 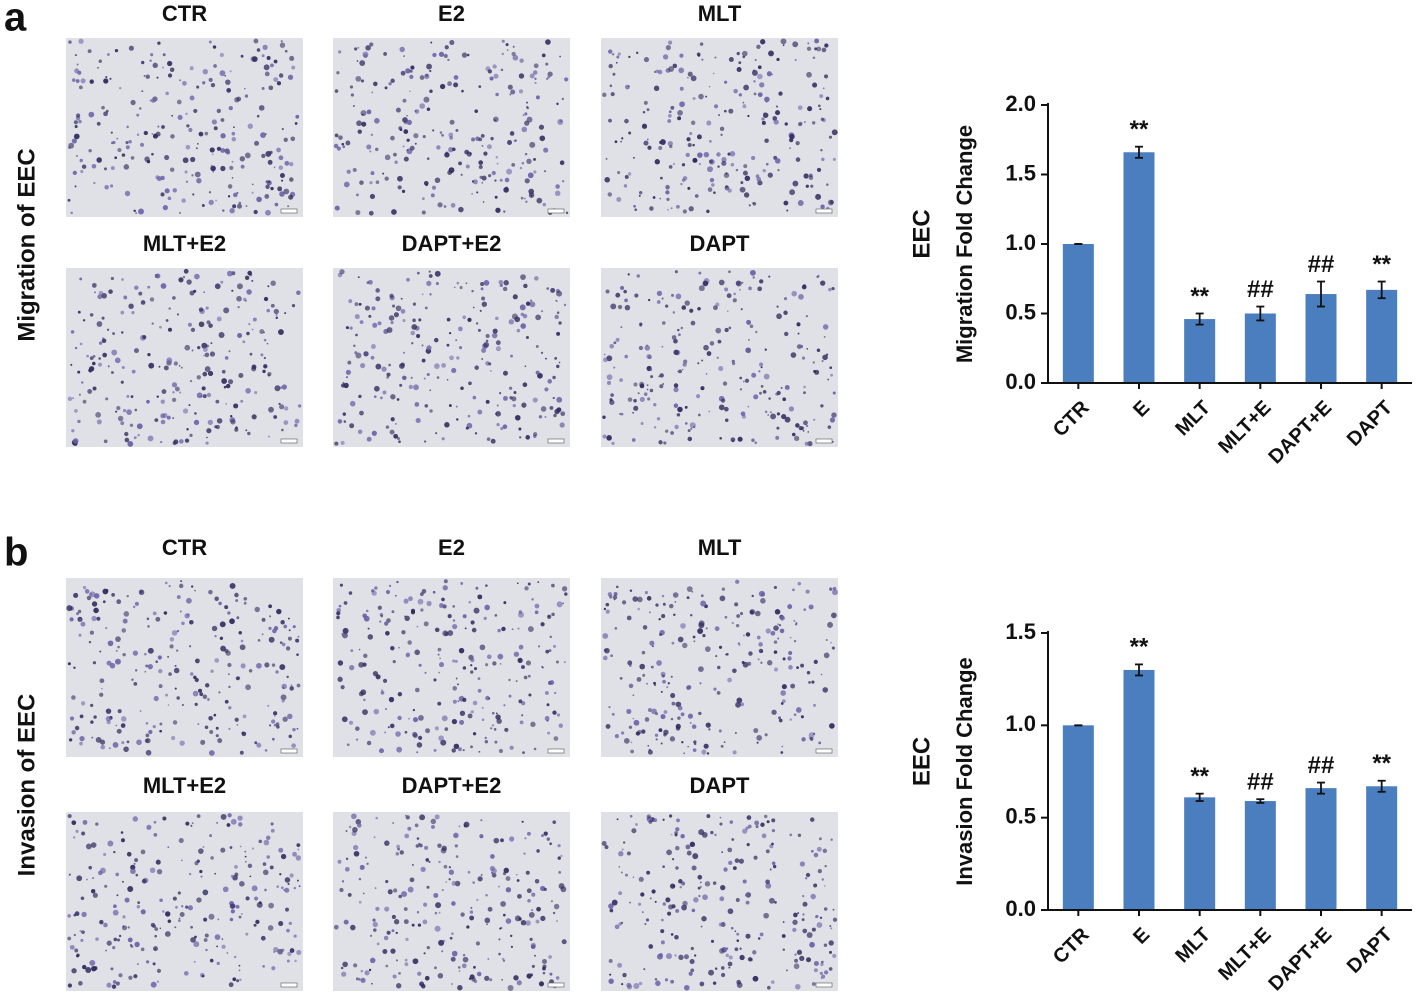 What do you see at coordinates (1020, 242) in the screenshot?
I see `y-tick-label: 1.0` at bounding box center [1020, 242].